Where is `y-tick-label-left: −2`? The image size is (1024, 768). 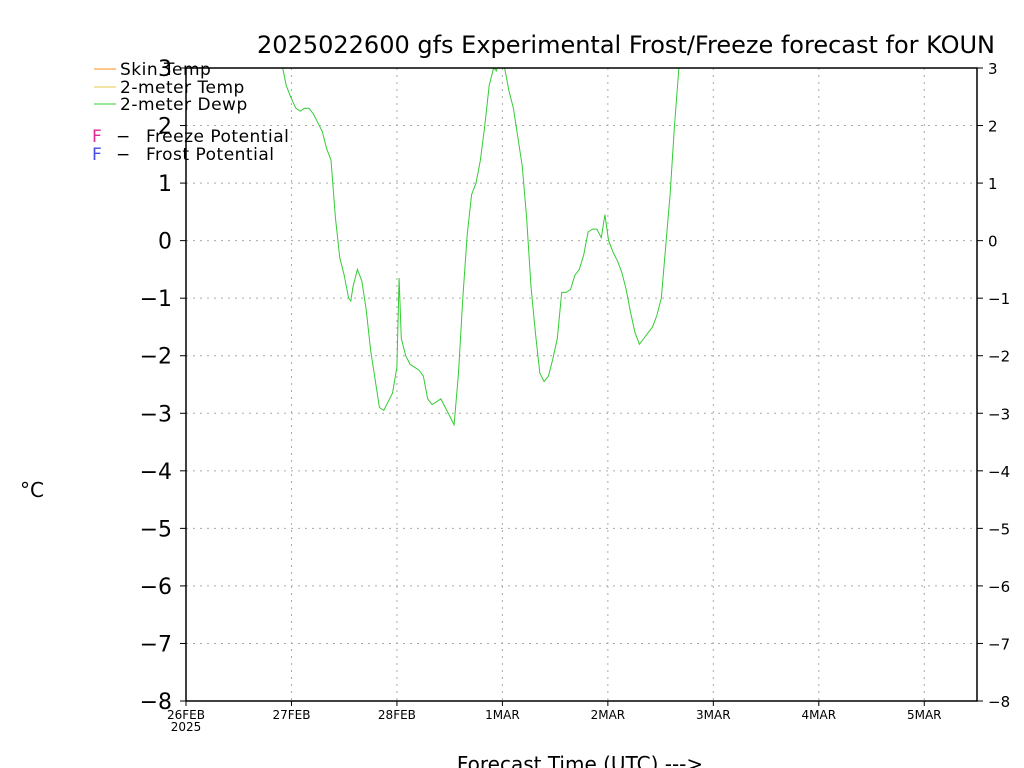 y-tick-label-left: −2 is located at coordinates (156, 357).